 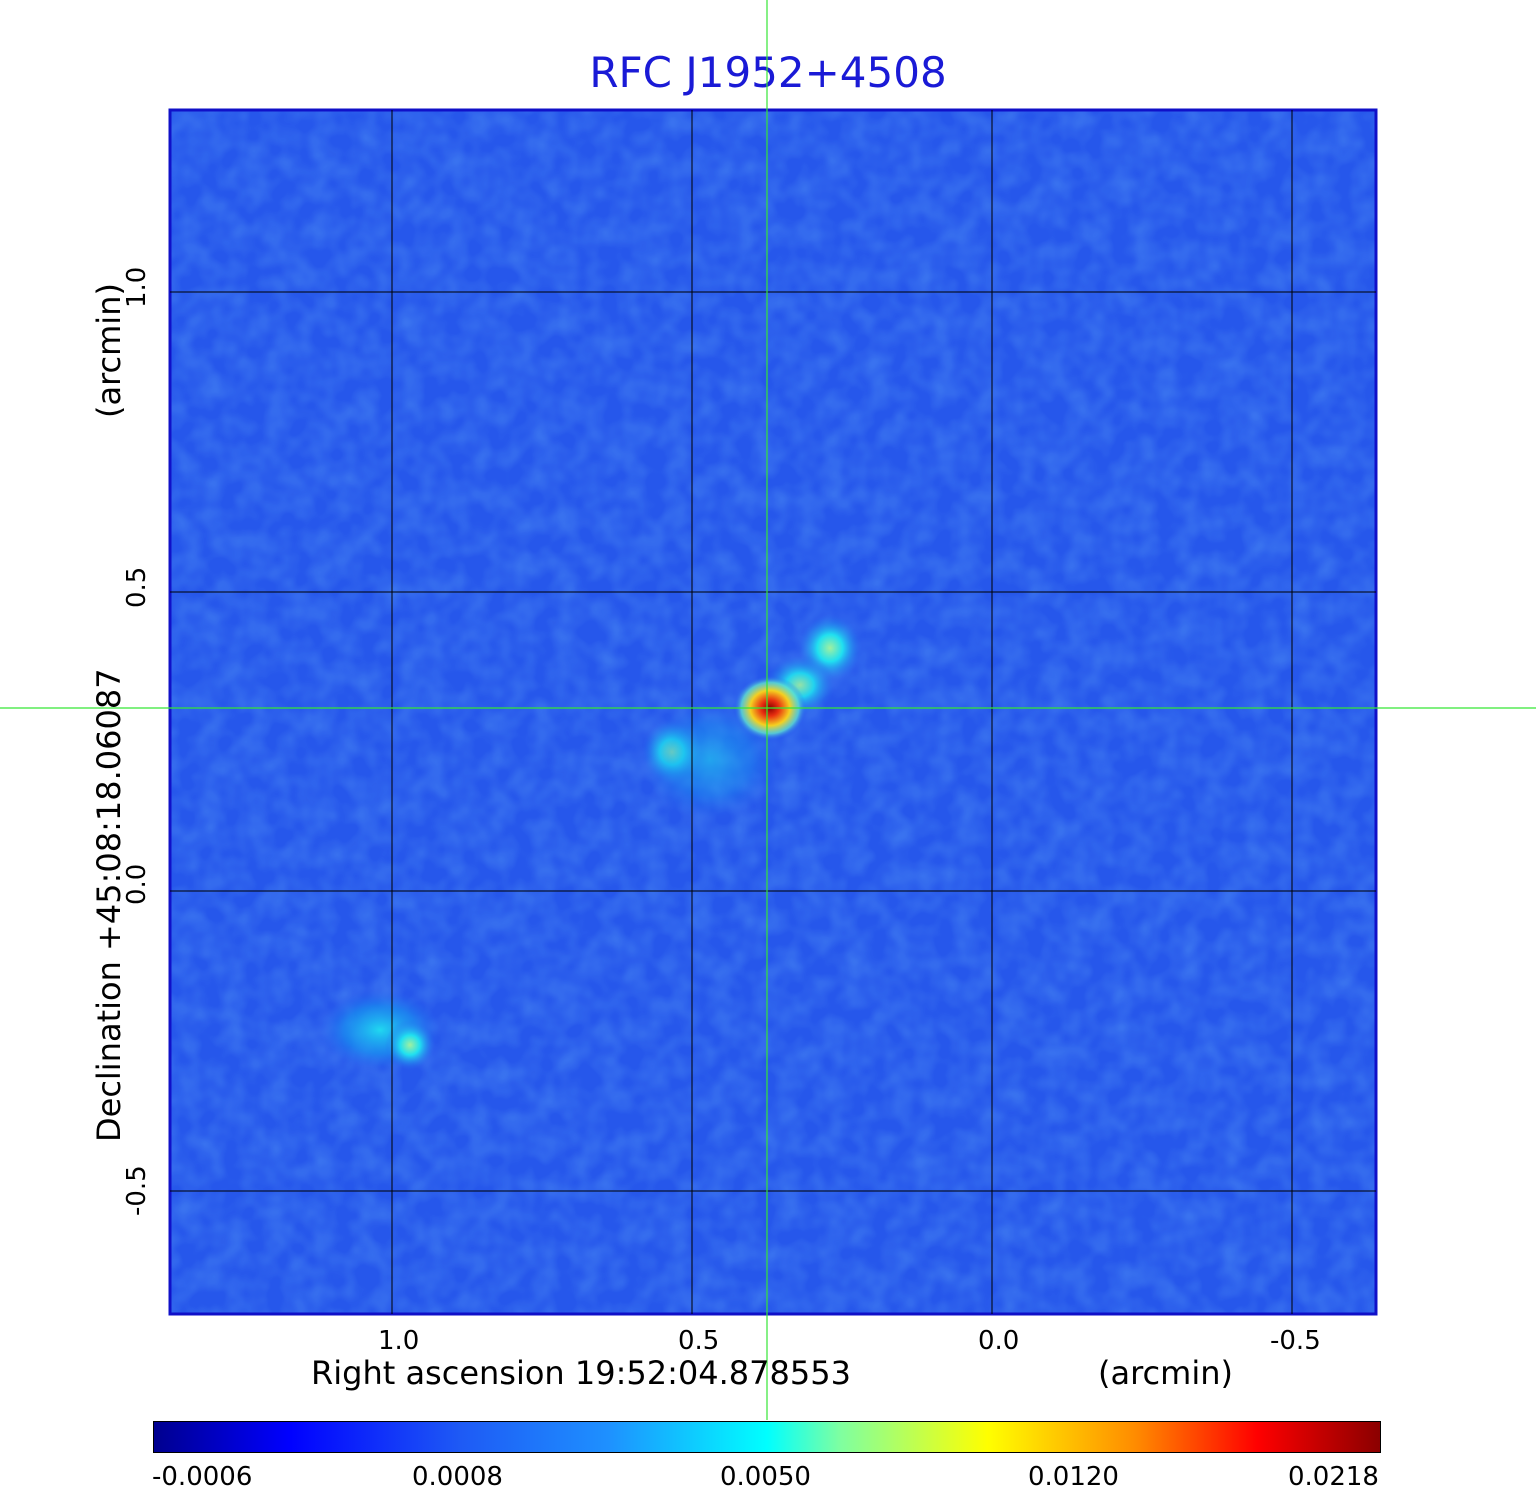 I want to click on colorbar-tick-label: 0.0008, so click(x=457, y=1477).